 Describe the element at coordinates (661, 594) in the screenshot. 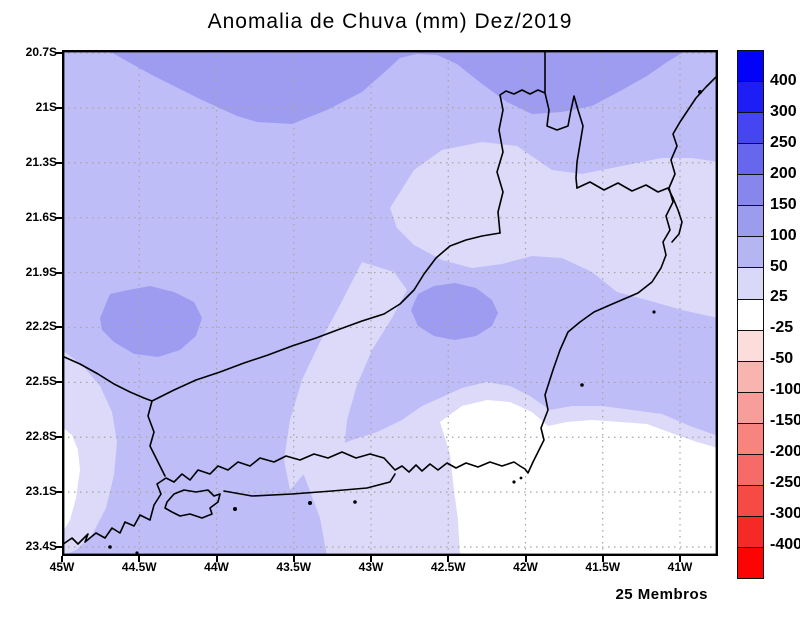

I see `ensemble-members-label: 25 Membros` at that location.